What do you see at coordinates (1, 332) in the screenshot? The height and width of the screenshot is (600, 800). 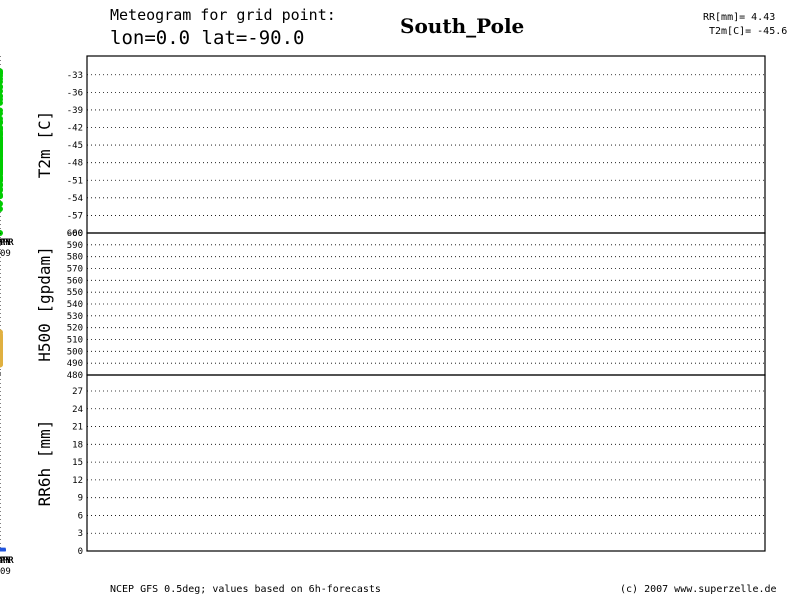 I see `geopotential-point` at bounding box center [1, 332].